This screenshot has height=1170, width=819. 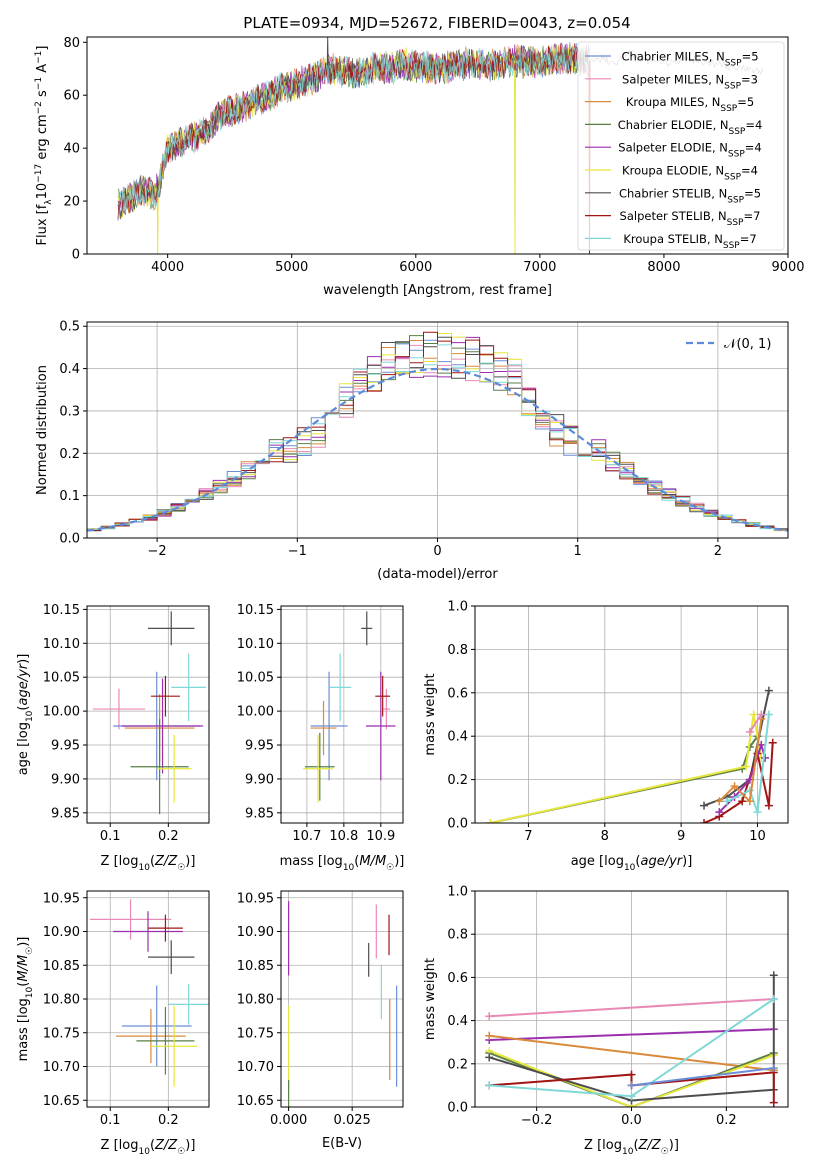 I want to click on legend-frame, so click(x=681, y=146).